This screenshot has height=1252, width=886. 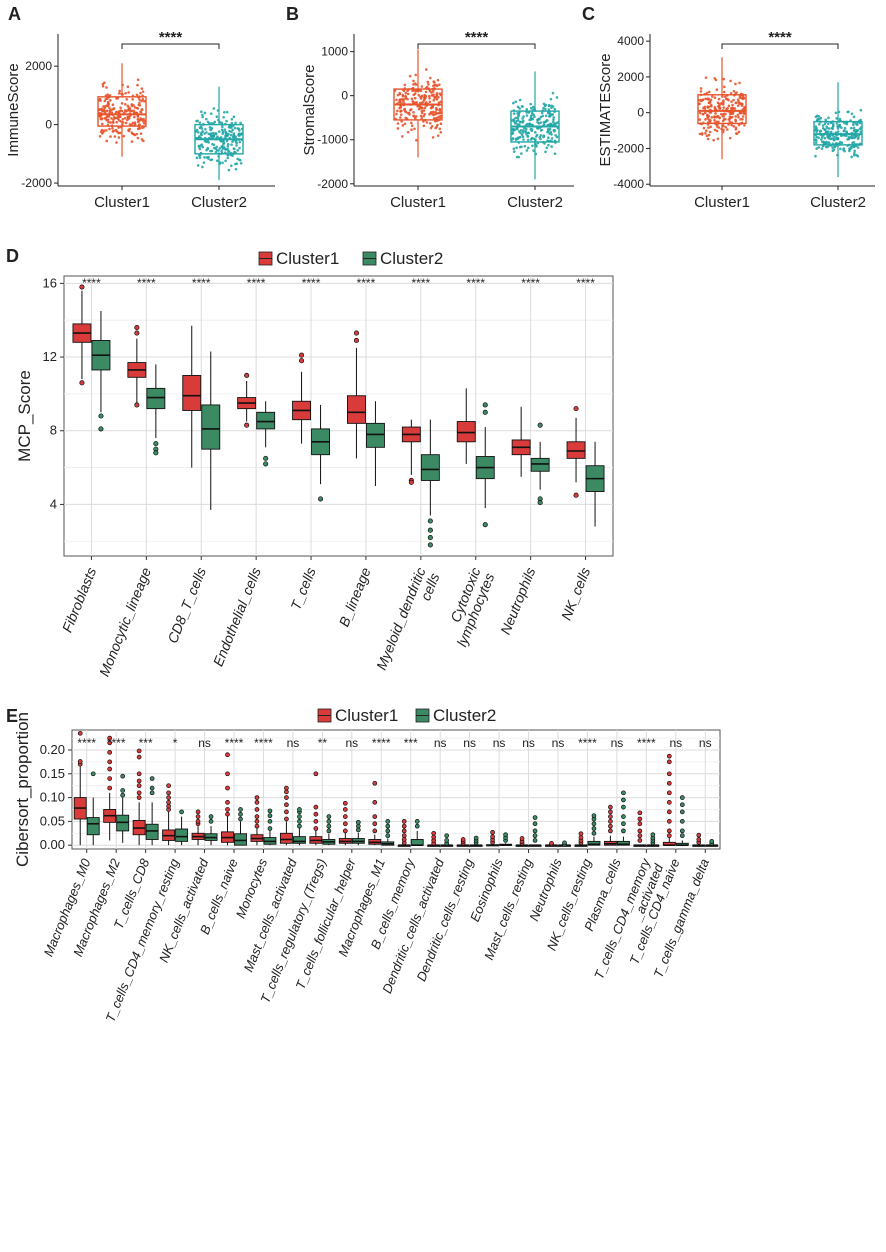 What do you see at coordinates (588, 14) in the screenshot?
I see `panel-label-C: C` at bounding box center [588, 14].